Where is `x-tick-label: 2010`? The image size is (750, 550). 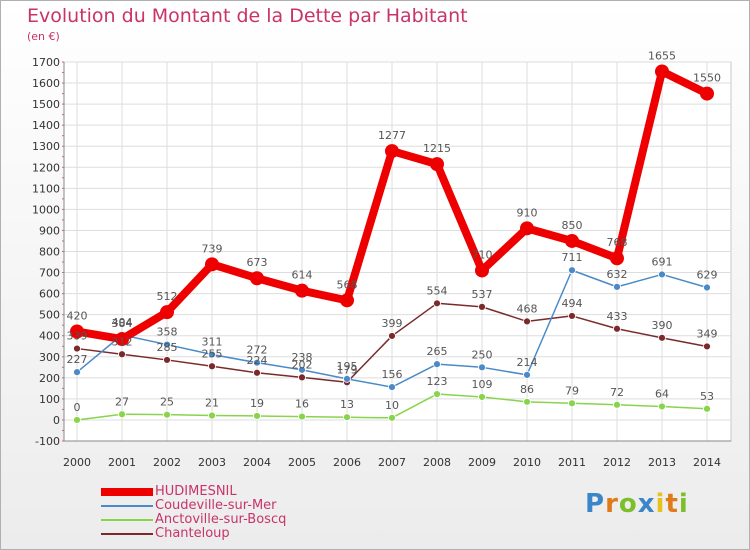
x-tick-label: 2010 is located at coordinates (527, 462).